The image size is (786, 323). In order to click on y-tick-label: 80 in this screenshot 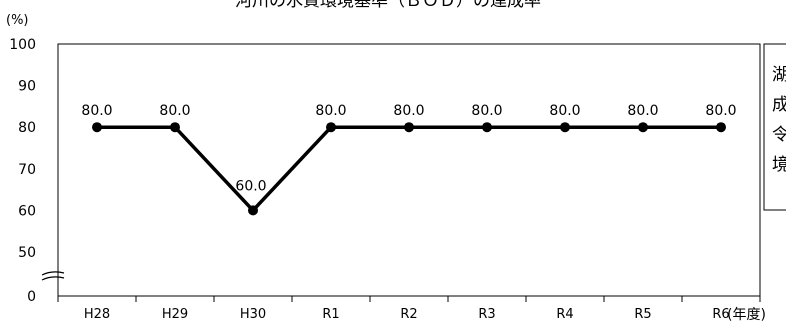, I will do `click(27, 128)`.